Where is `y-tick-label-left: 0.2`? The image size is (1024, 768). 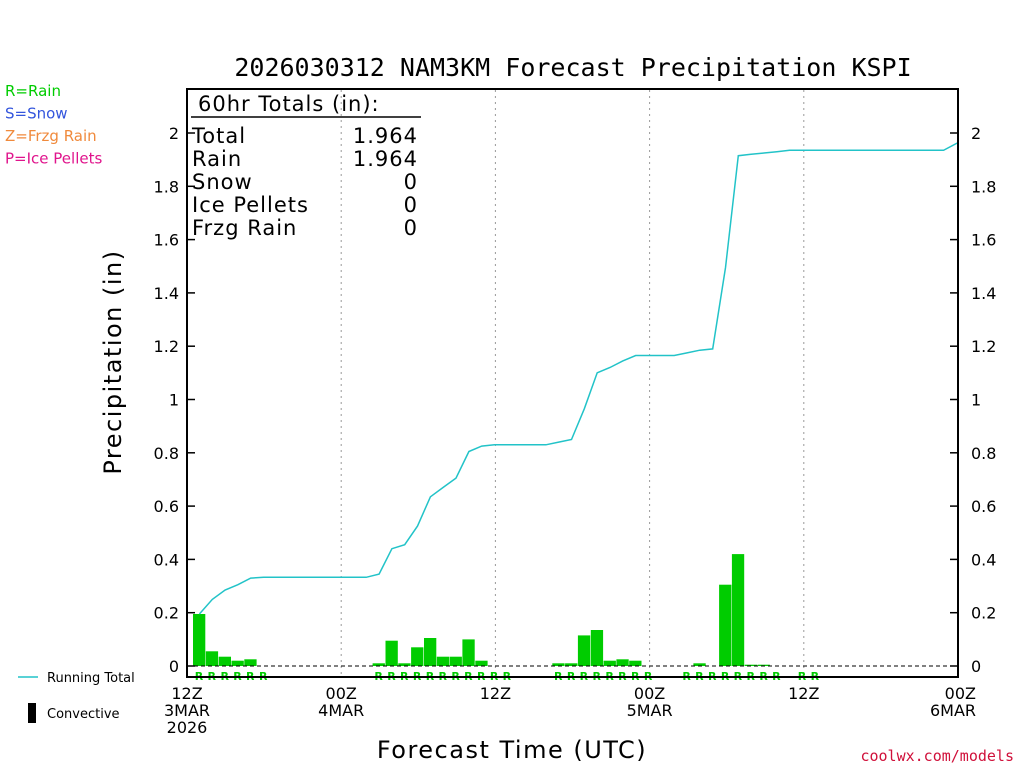 y-tick-label-left: 0.2 is located at coordinates (166, 613).